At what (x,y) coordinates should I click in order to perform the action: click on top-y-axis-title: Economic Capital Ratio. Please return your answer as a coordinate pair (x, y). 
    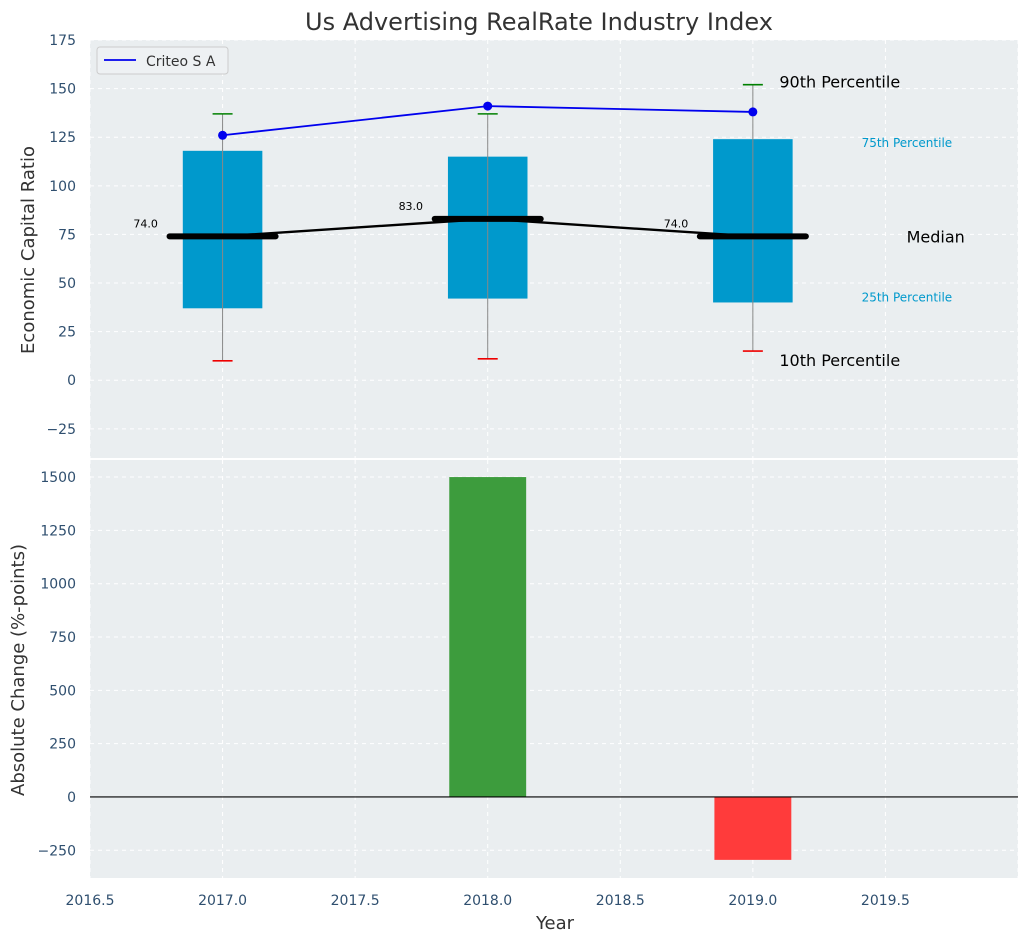
    Looking at the image, I should click on (28, 250).